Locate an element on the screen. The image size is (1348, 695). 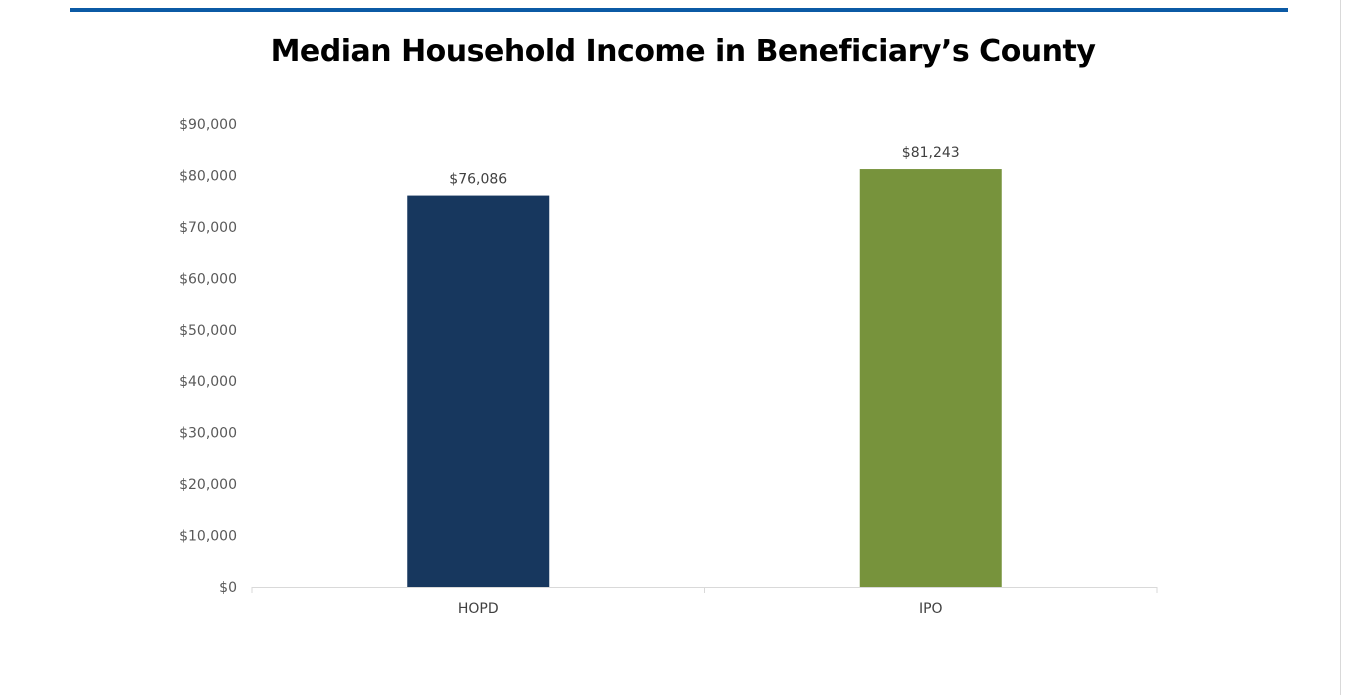
x-category-label: IPO is located at coordinates (931, 609).